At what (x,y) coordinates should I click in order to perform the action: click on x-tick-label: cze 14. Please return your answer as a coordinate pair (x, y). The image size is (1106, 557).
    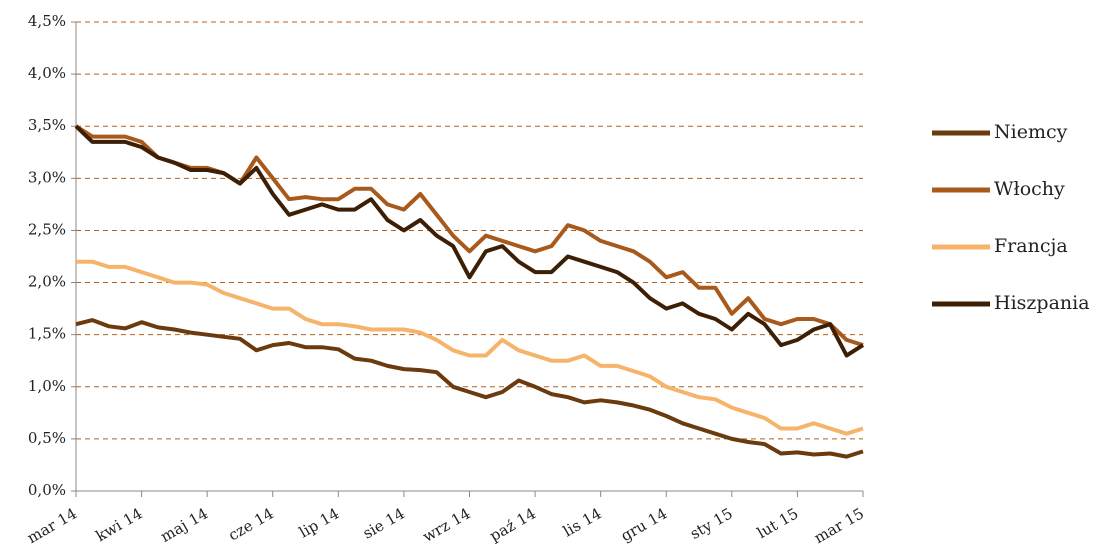
    Looking at the image, I should click on (250, 524).